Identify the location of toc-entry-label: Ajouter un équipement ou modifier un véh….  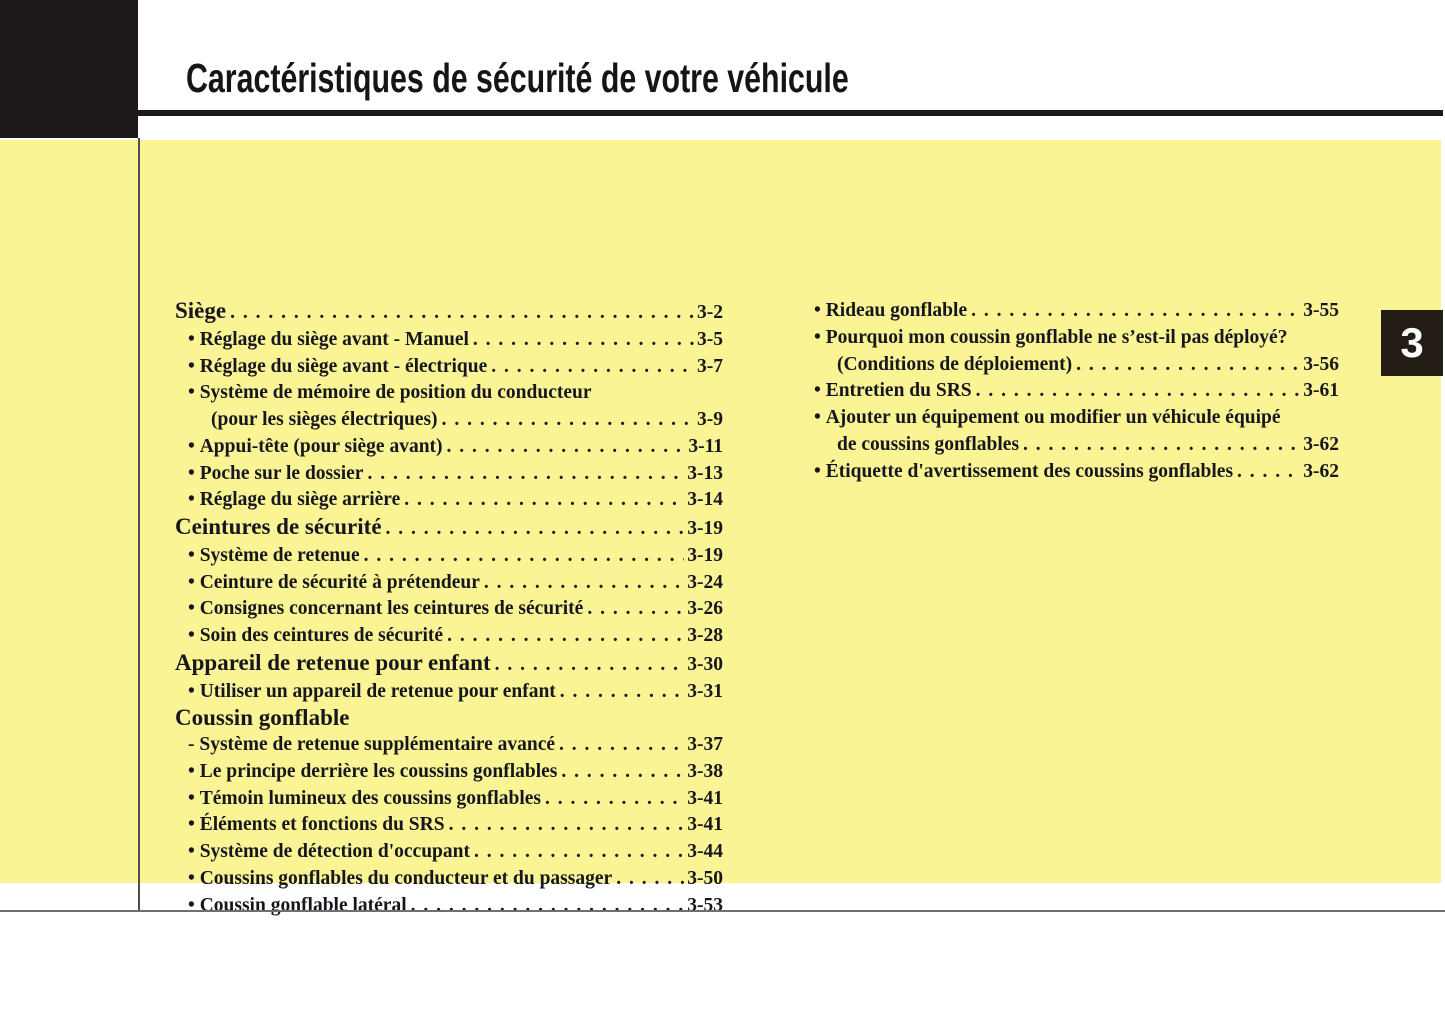
(1053, 417).